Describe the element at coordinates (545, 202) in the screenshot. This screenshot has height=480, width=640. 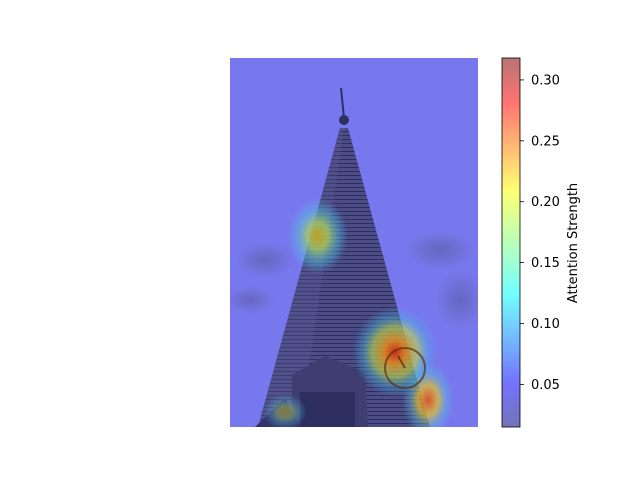
I see `colorbar-tick-label: 0.20` at that location.